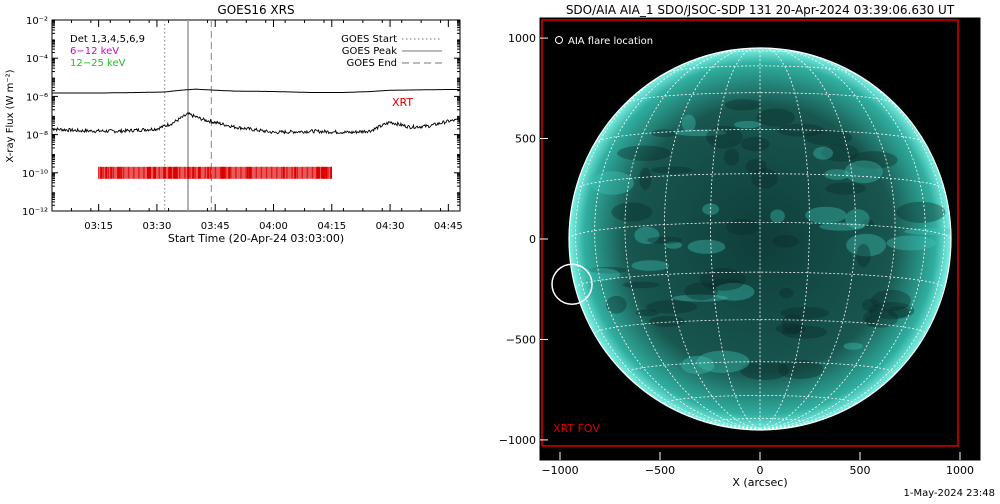 The width and height of the screenshot is (1000, 504). Describe the element at coordinates (255, 10) in the screenshot. I see `xrs-title: GOES16 XRS` at that location.